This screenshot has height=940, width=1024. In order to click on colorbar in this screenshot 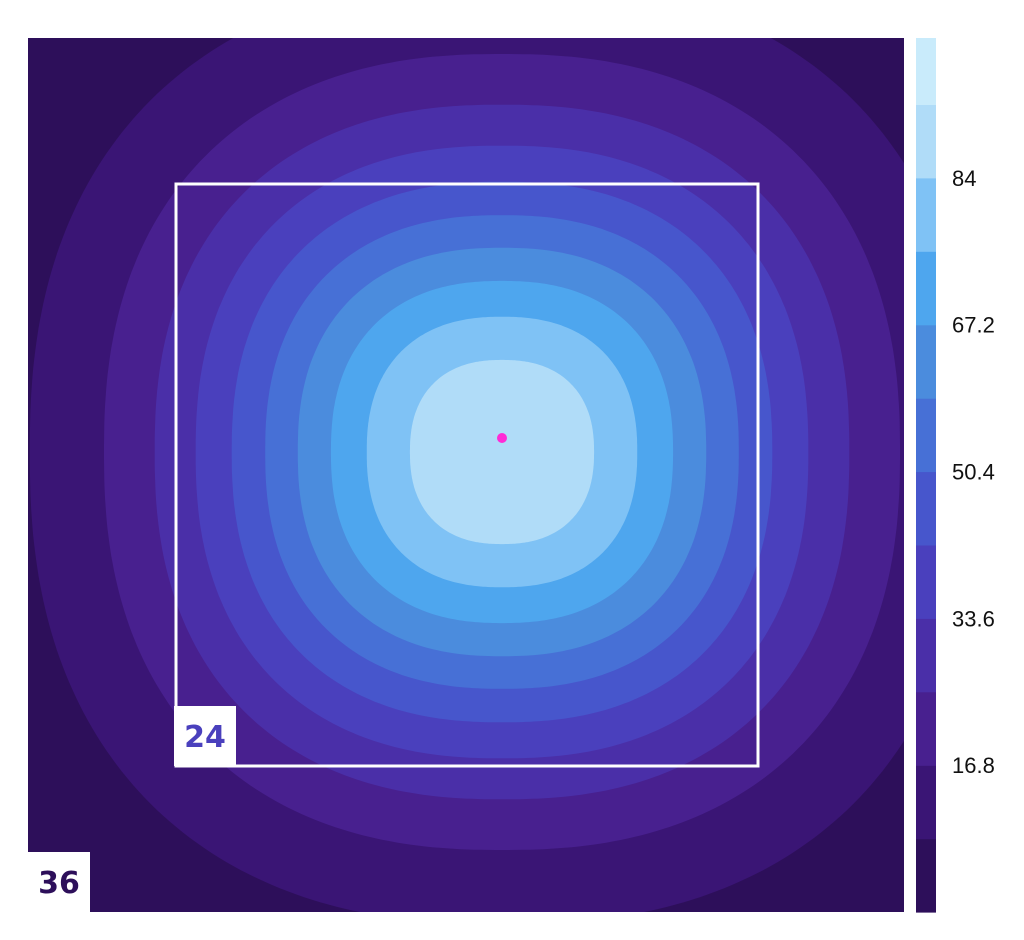, I will do `click(926, 475)`.